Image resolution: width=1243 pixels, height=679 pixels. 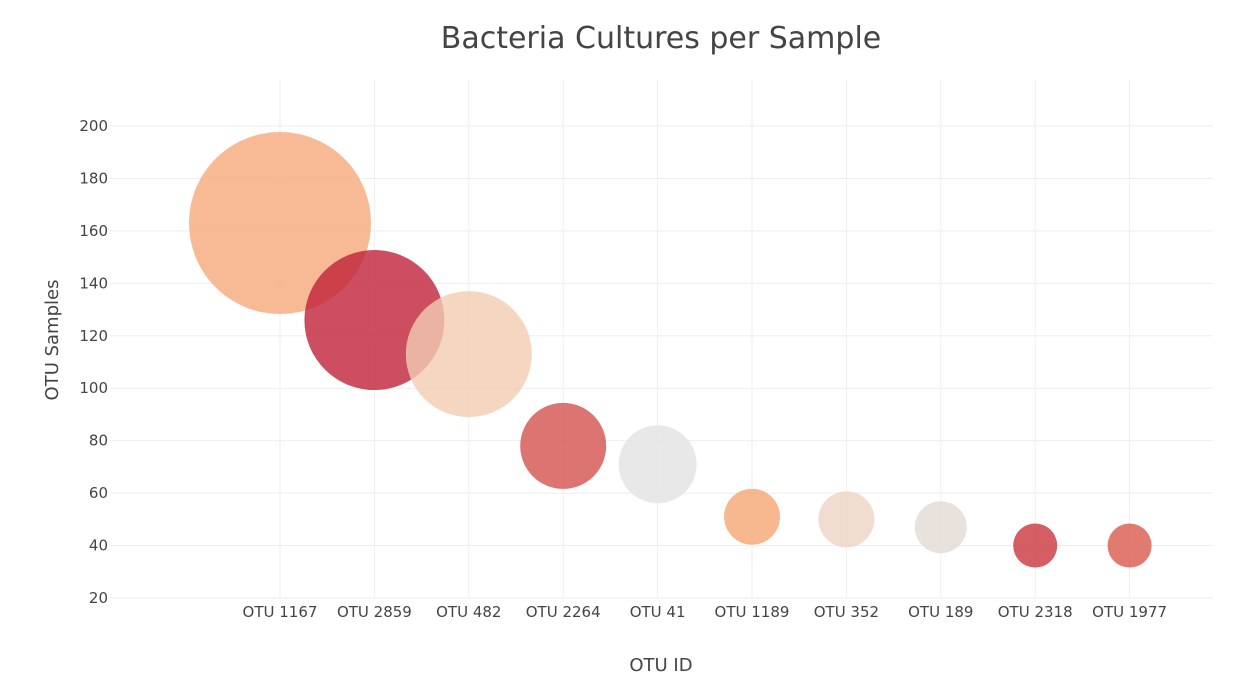 I want to click on y-tick-label: 140, so click(x=93, y=283).